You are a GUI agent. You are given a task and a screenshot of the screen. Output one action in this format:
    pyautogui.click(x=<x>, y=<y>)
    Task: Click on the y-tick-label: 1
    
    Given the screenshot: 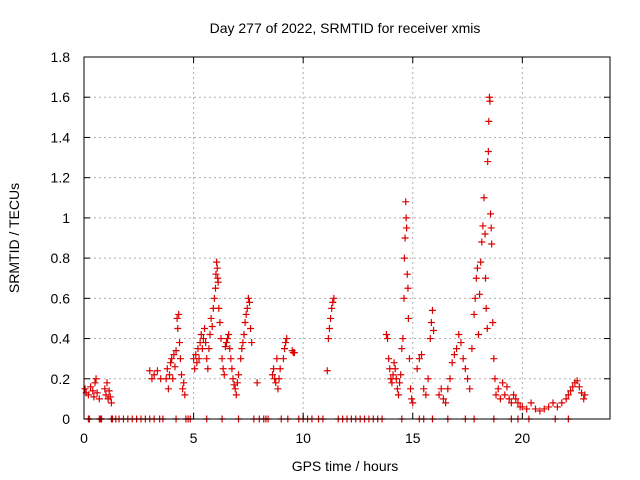 What is the action you would take?
    pyautogui.click(x=66, y=218)
    